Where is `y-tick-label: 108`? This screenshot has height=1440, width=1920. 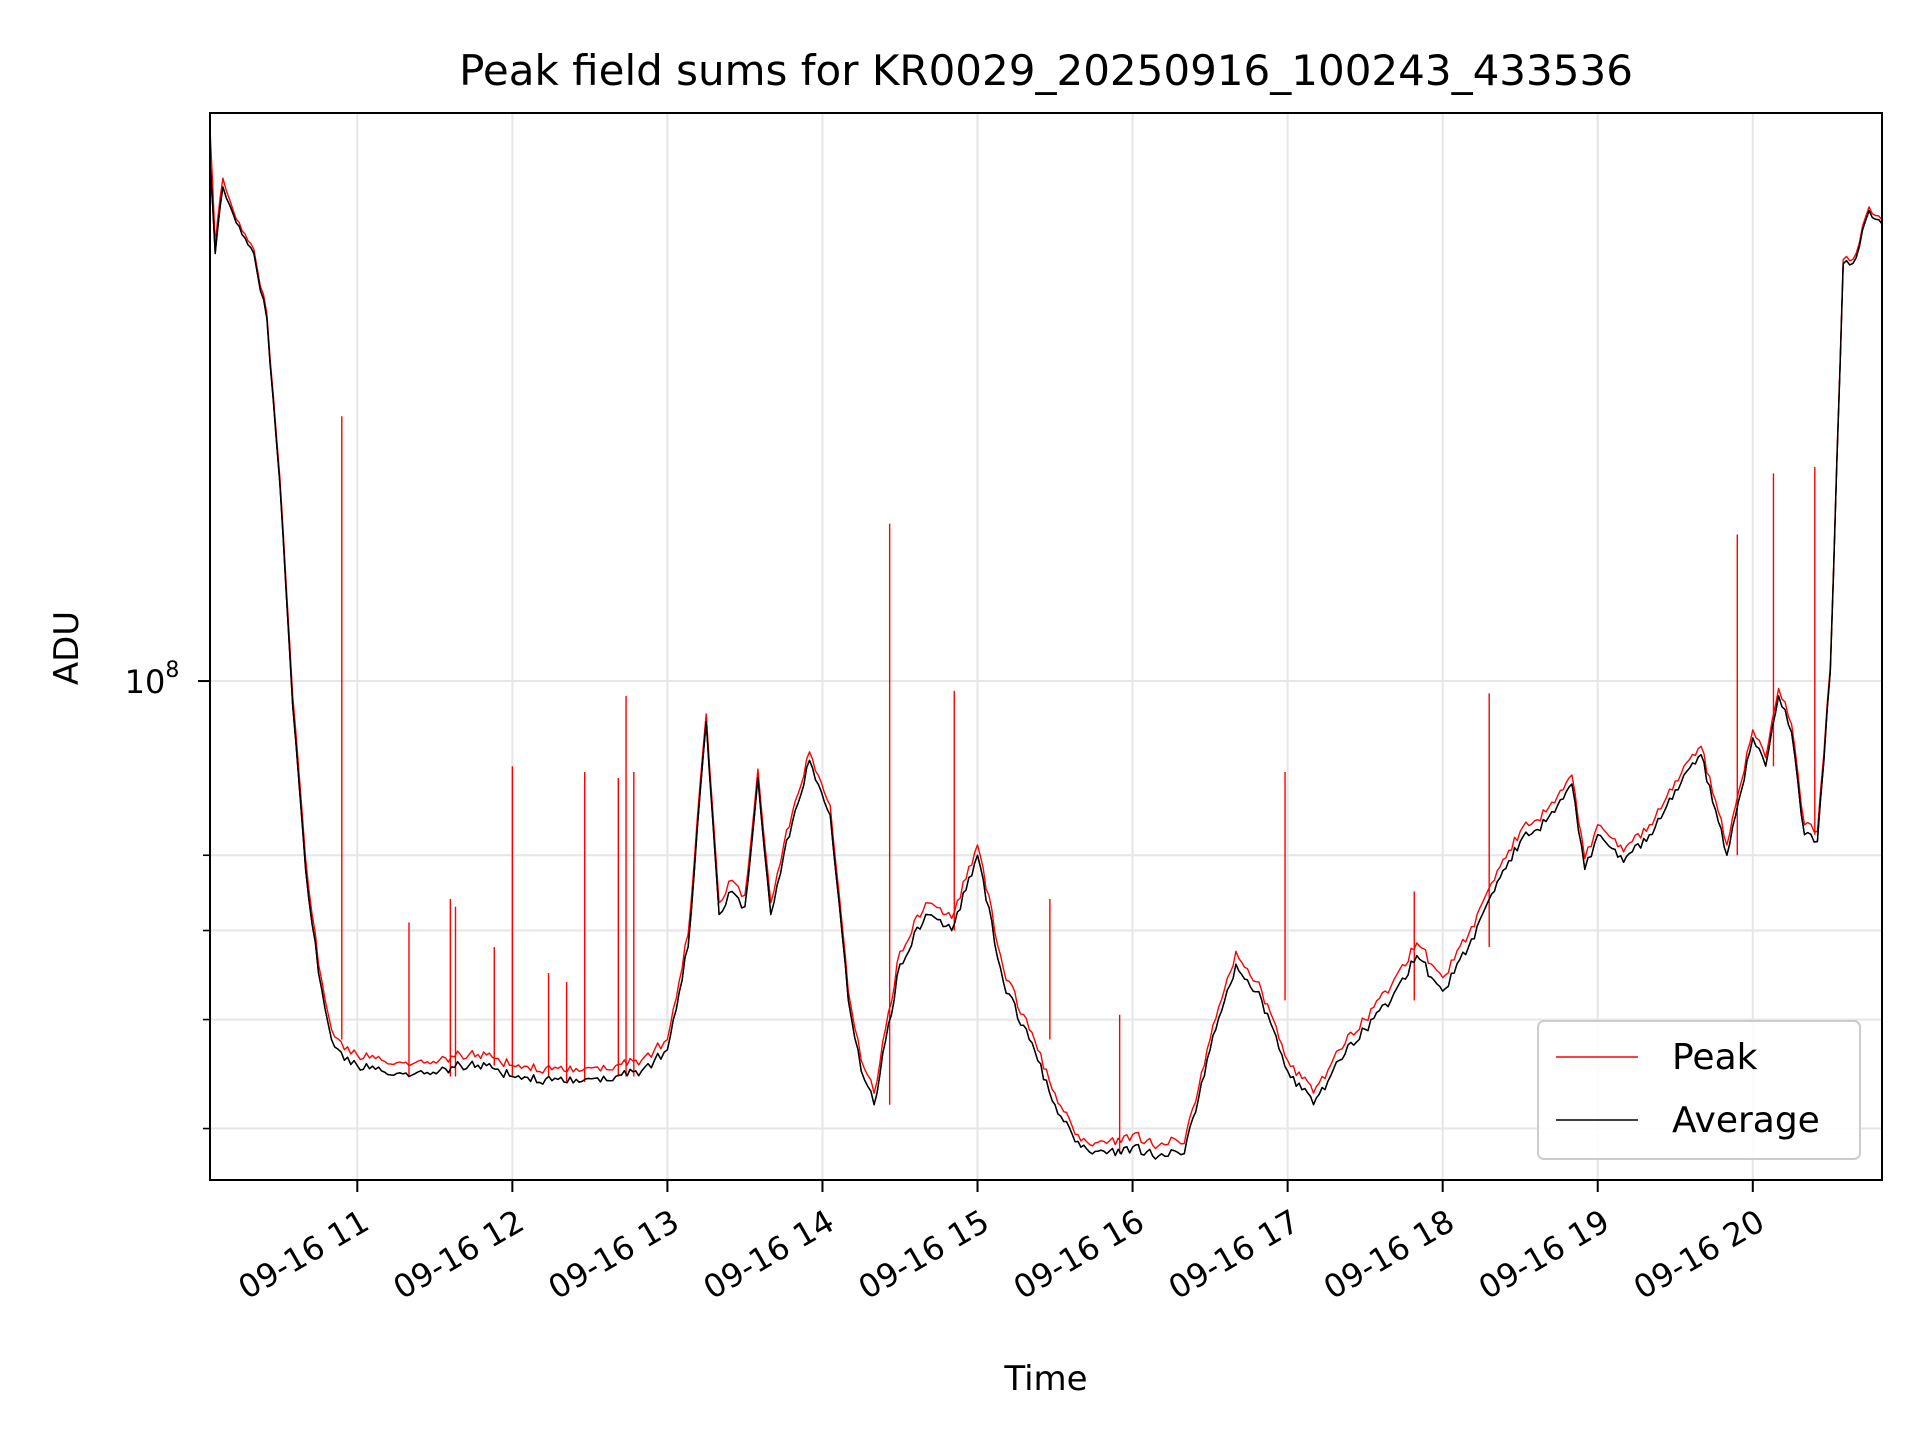
y-tick-label: 108 is located at coordinates (152, 679).